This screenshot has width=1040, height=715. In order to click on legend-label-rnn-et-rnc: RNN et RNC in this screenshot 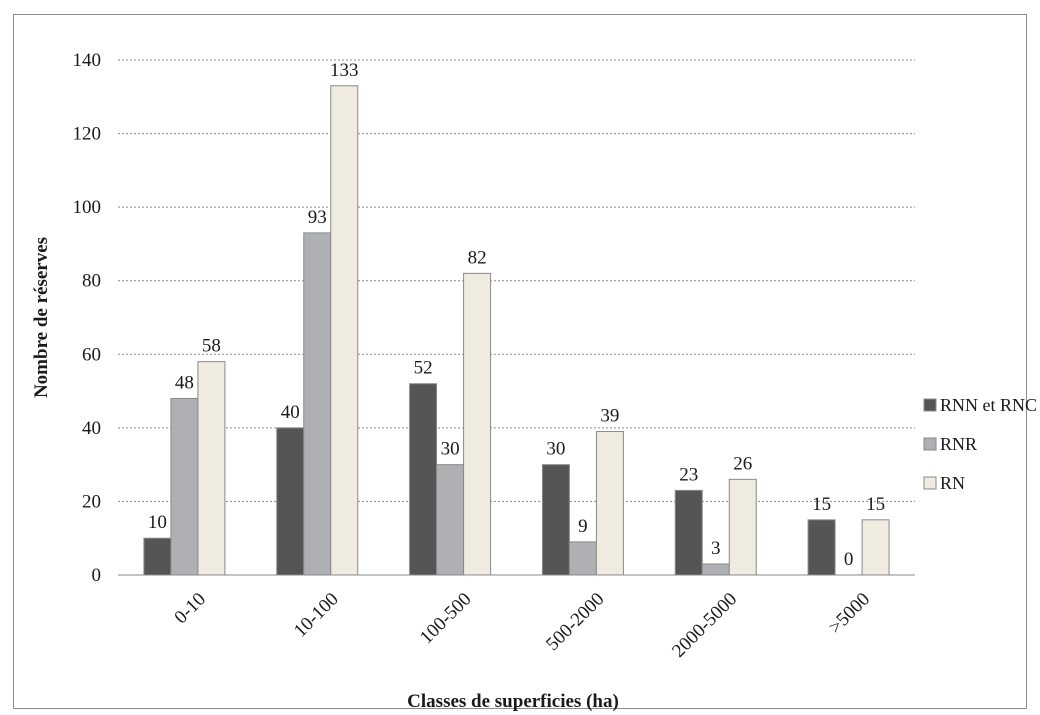, I will do `click(988, 405)`.